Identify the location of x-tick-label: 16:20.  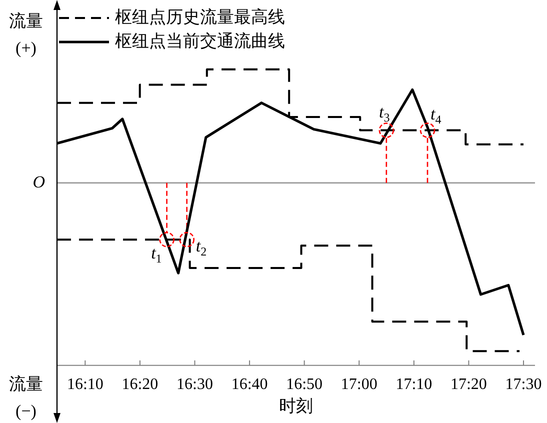
(140, 385).